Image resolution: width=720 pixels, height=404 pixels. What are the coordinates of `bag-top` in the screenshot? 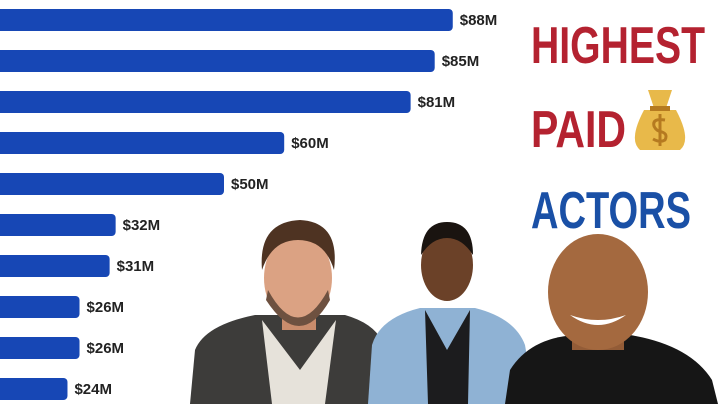 It's located at (660, 99).